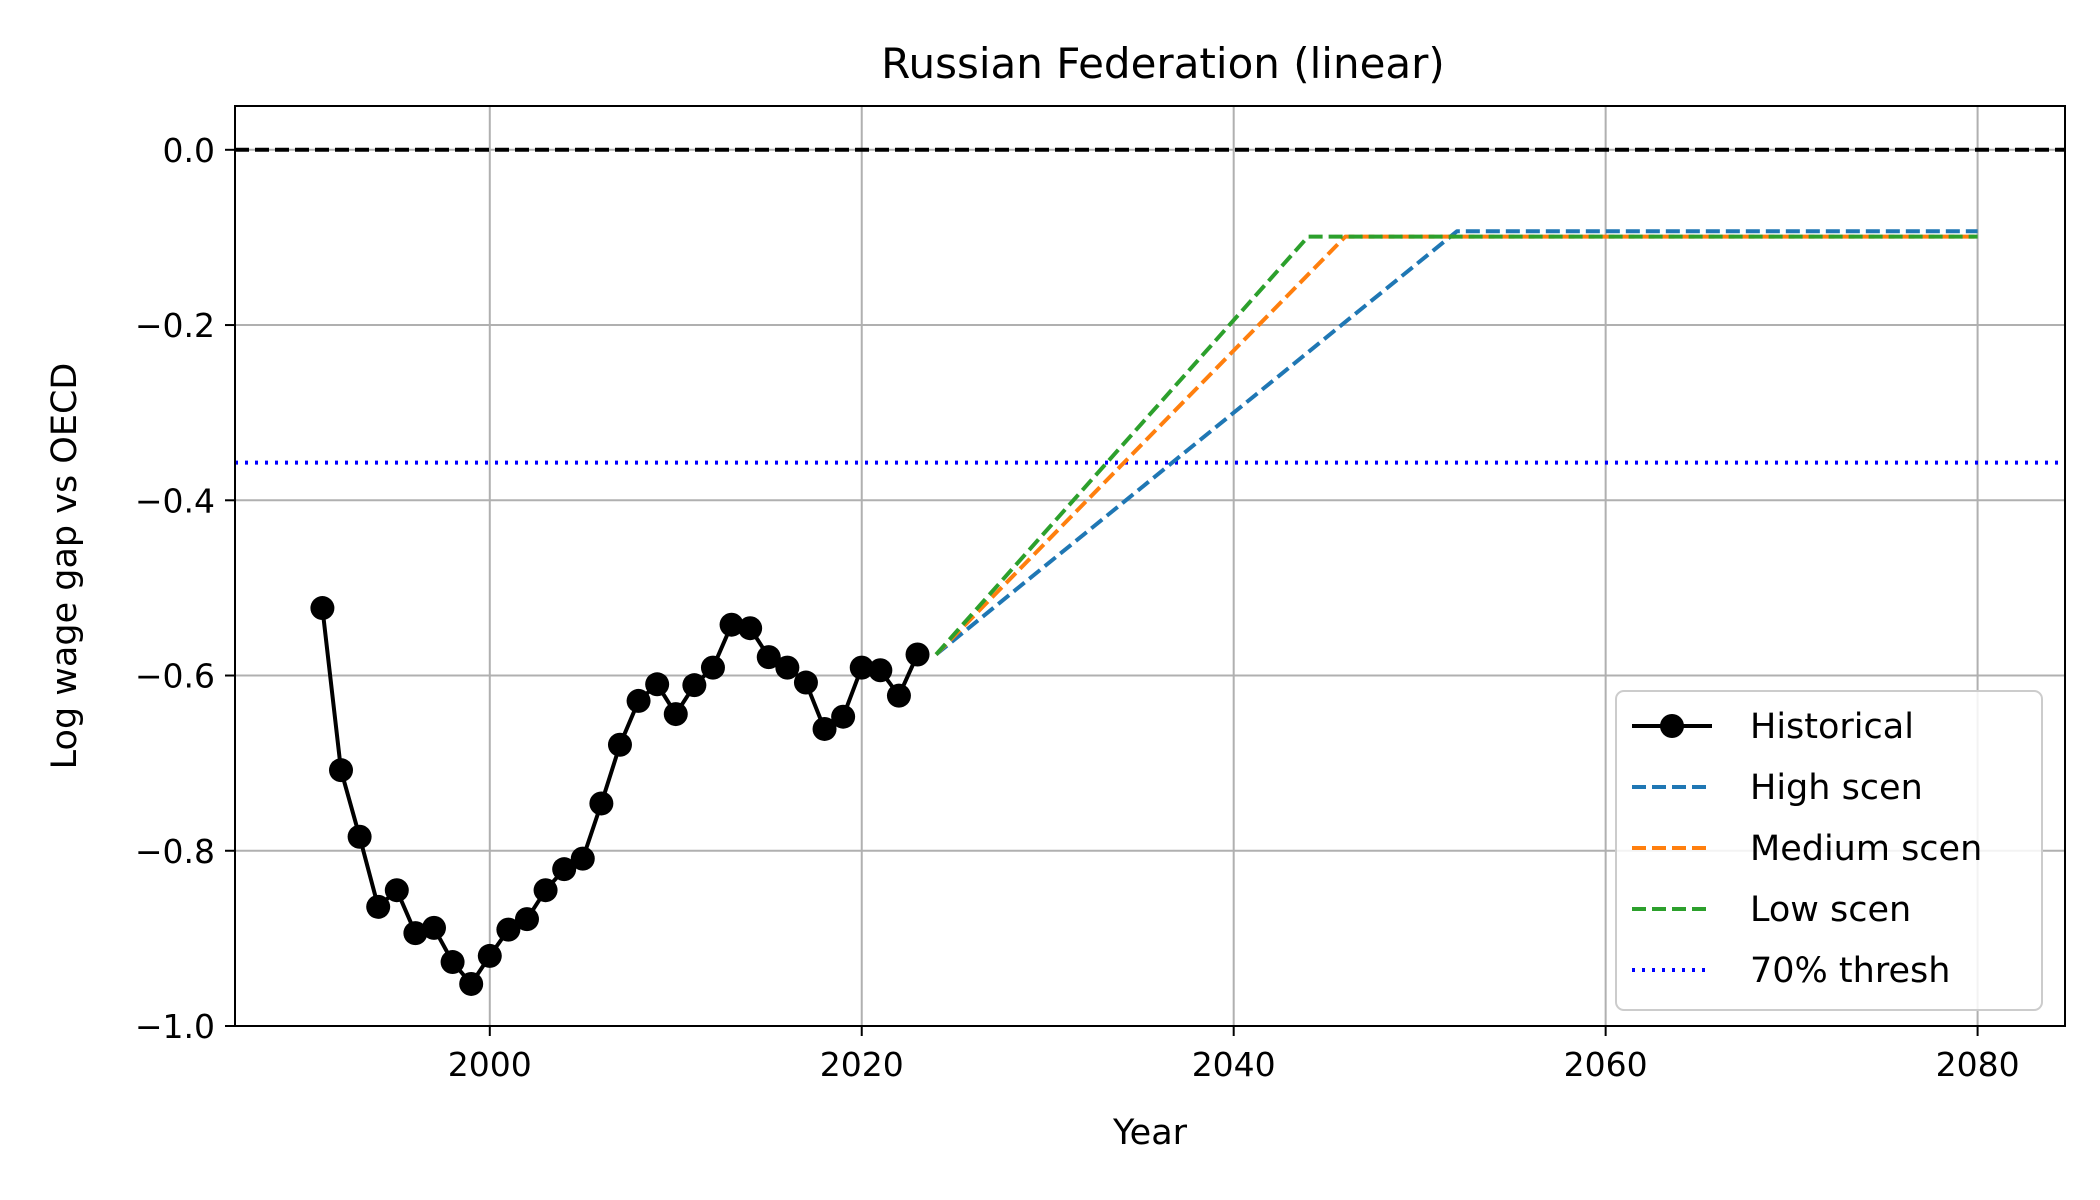 The width and height of the screenshot is (2100, 1200). I want to click on y-tick-label: −0.4, so click(175, 500).